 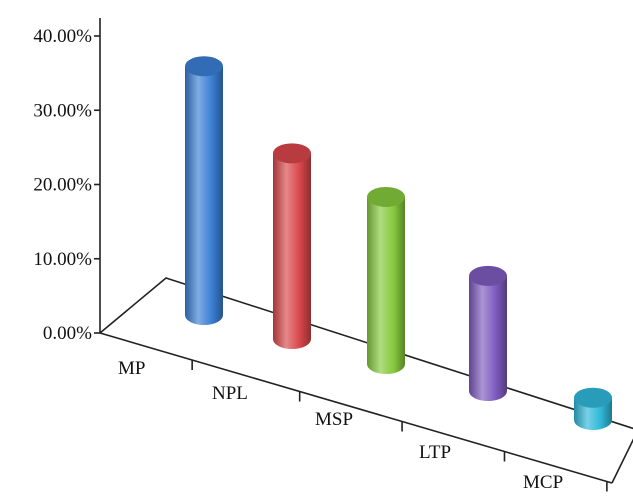 I want to click on x-tick-label: LTP, so click(x=435, y=452).